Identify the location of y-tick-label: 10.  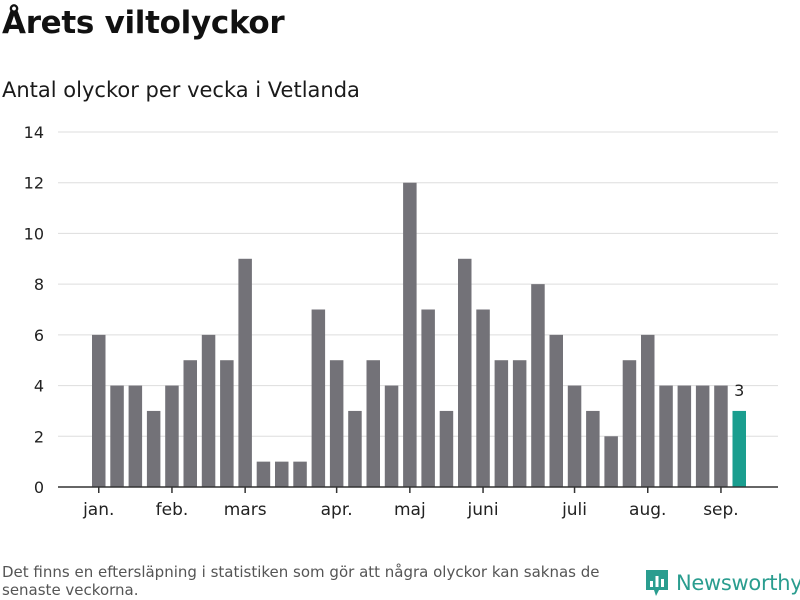
(34, 233).